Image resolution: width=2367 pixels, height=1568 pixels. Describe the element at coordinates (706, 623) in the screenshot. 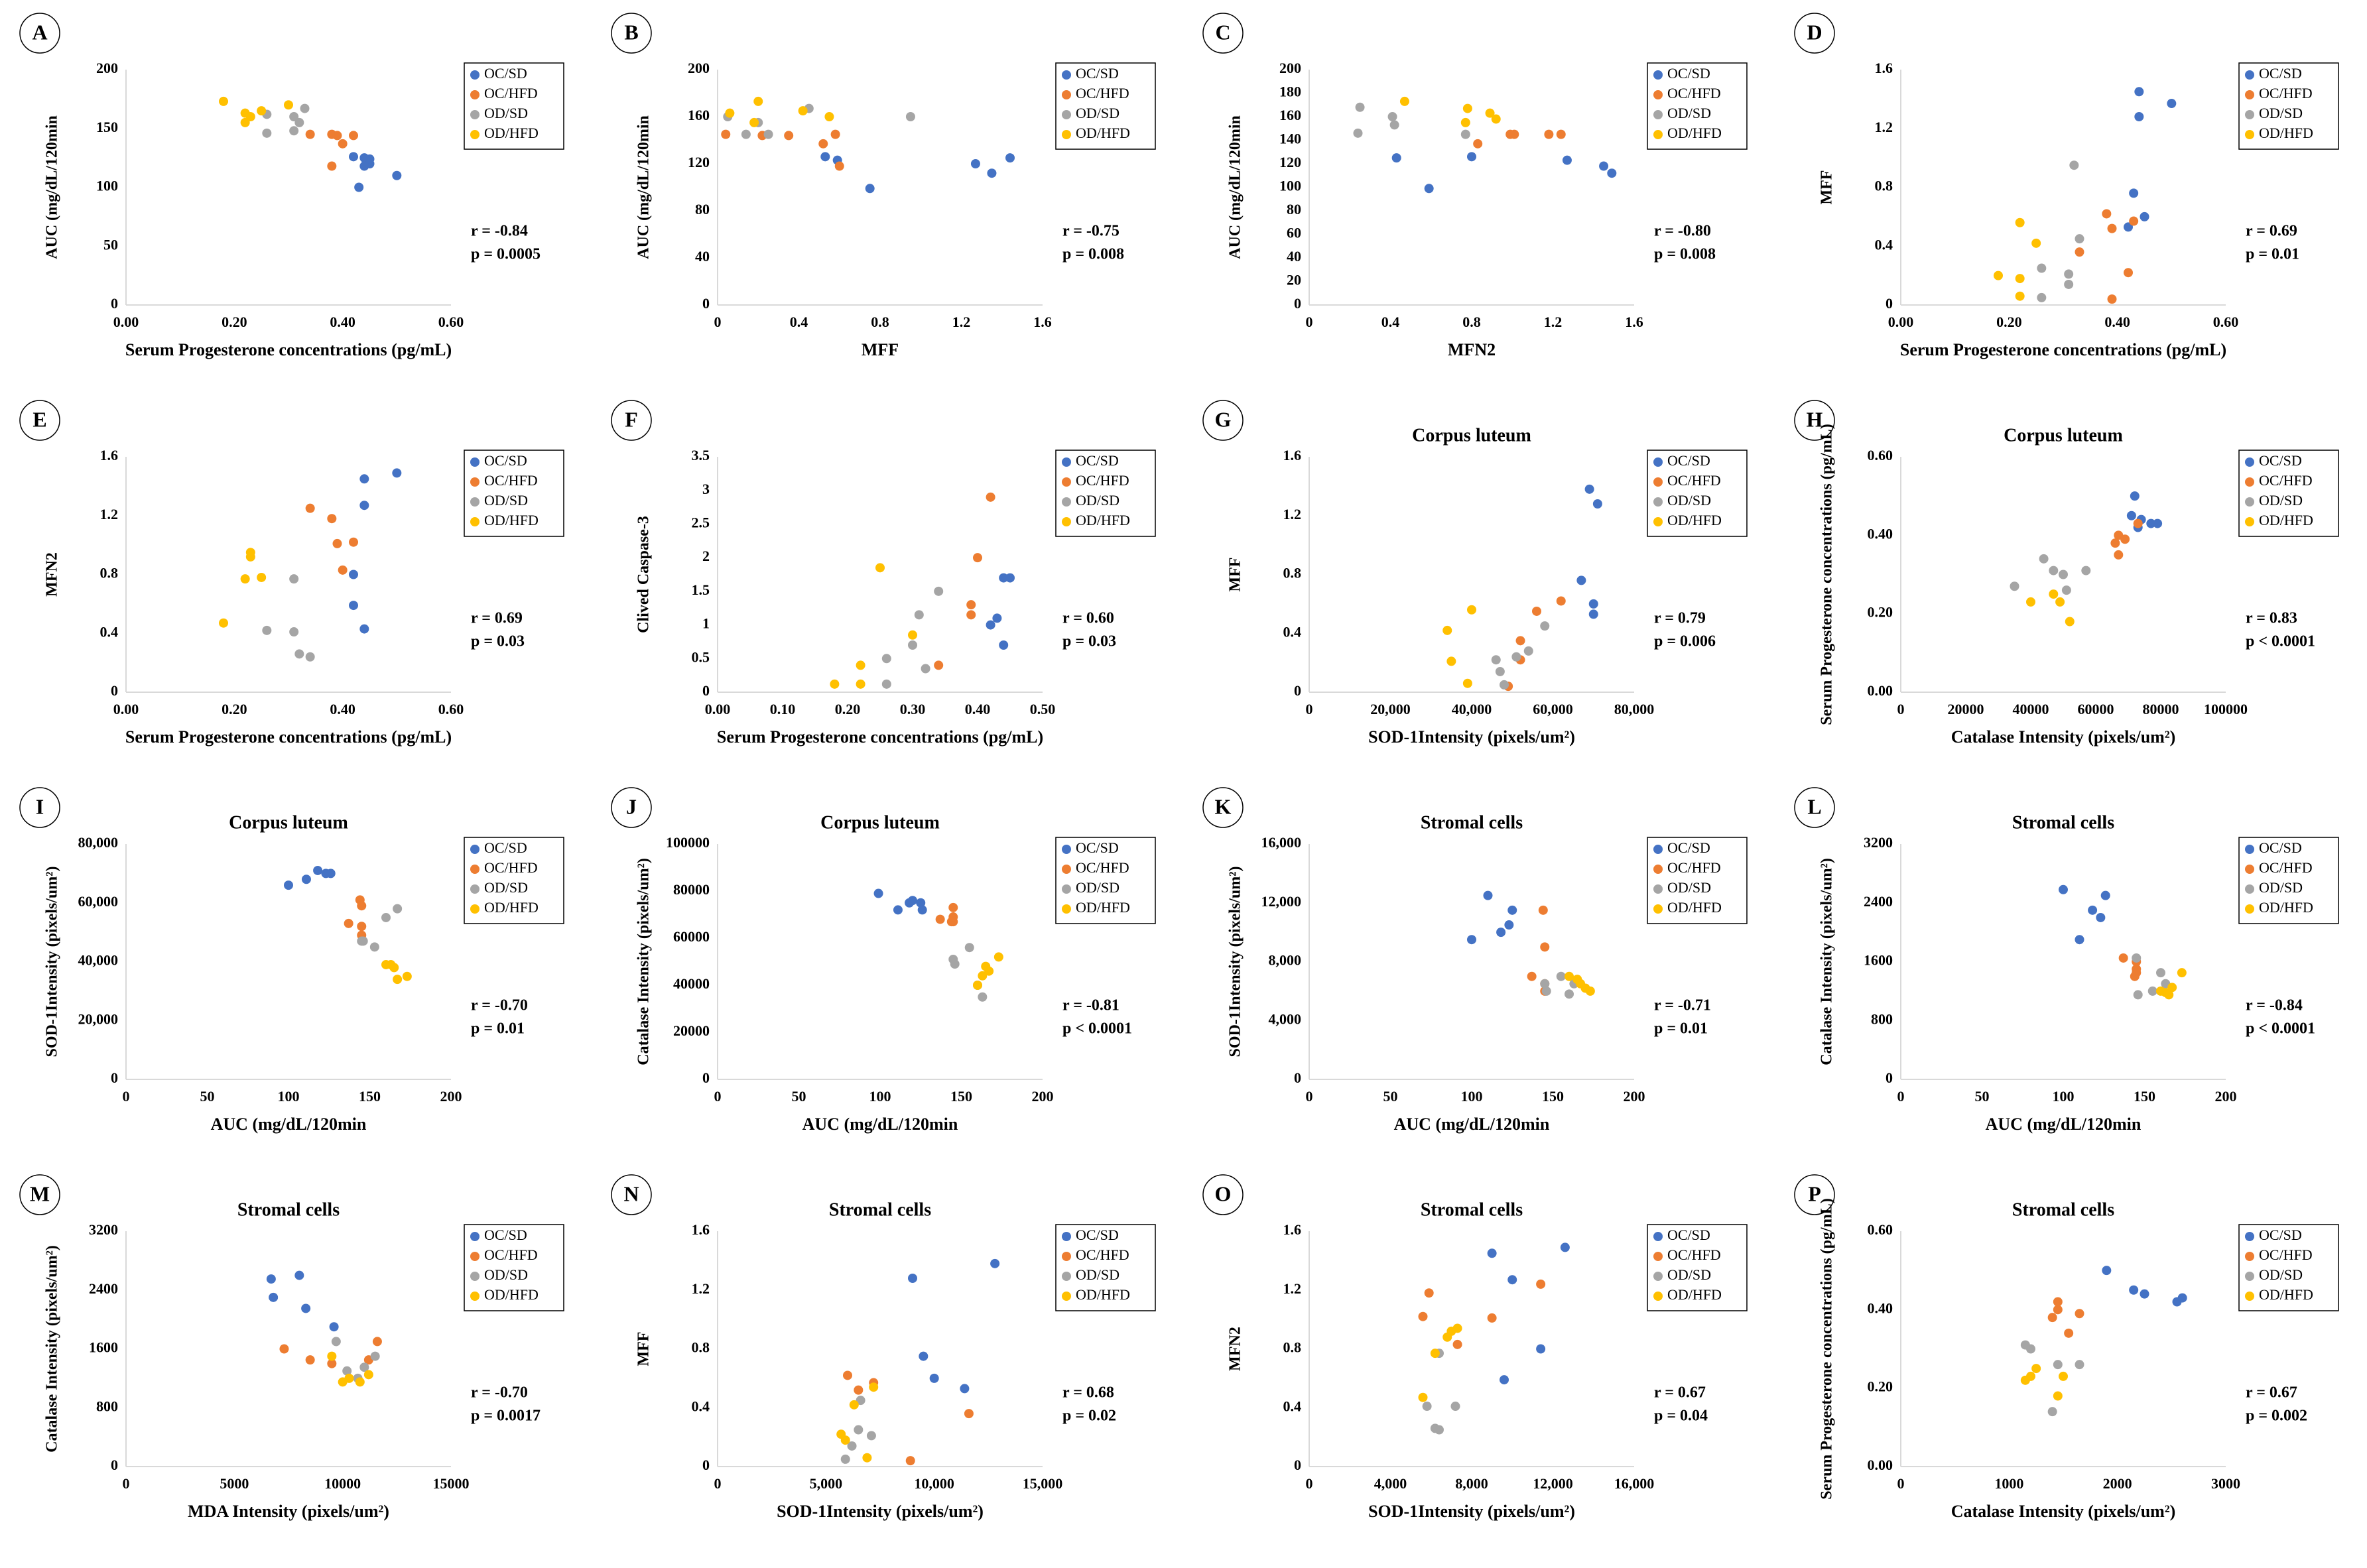

I see `y-tick-label: 1` at that location.